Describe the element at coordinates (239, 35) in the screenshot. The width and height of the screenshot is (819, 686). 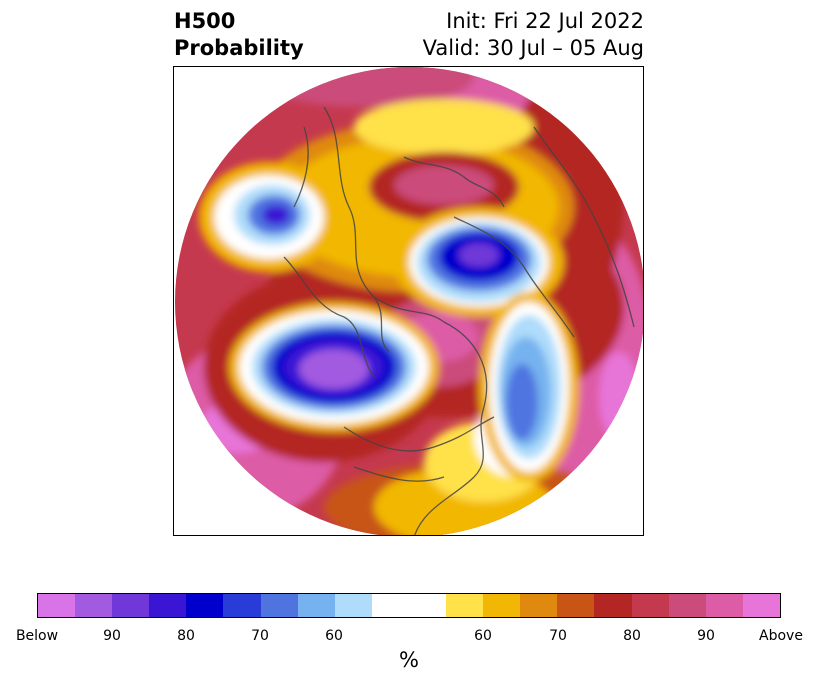
I see `map-title: H500 Probability` at that location.